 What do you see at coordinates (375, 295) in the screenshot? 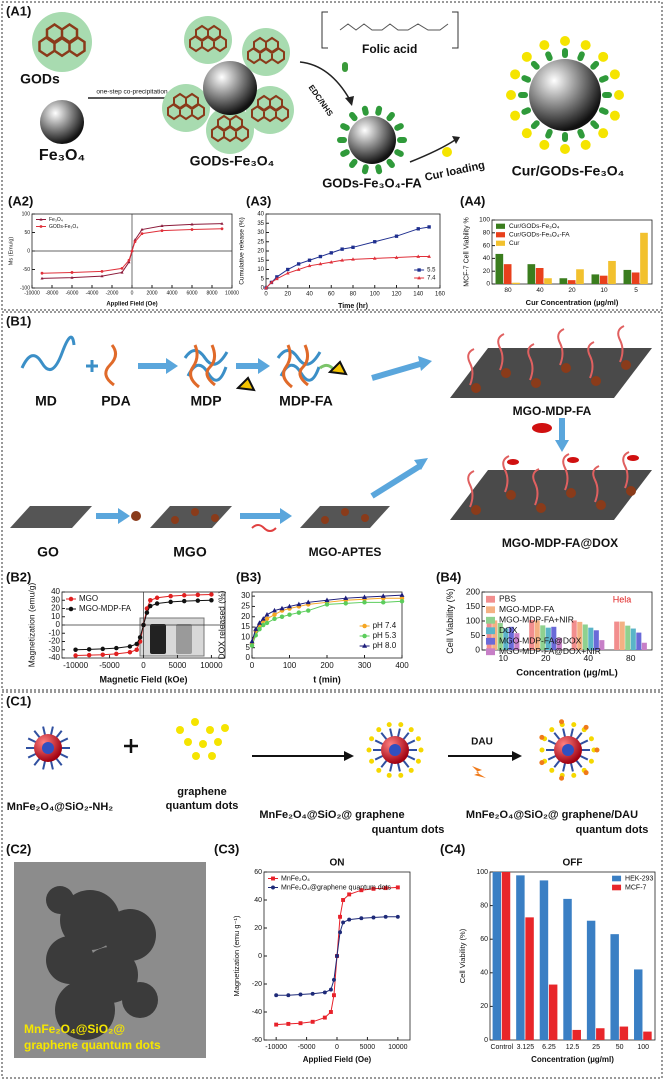
I see `x-tick-label: 100` at bounding box center [375, 295].